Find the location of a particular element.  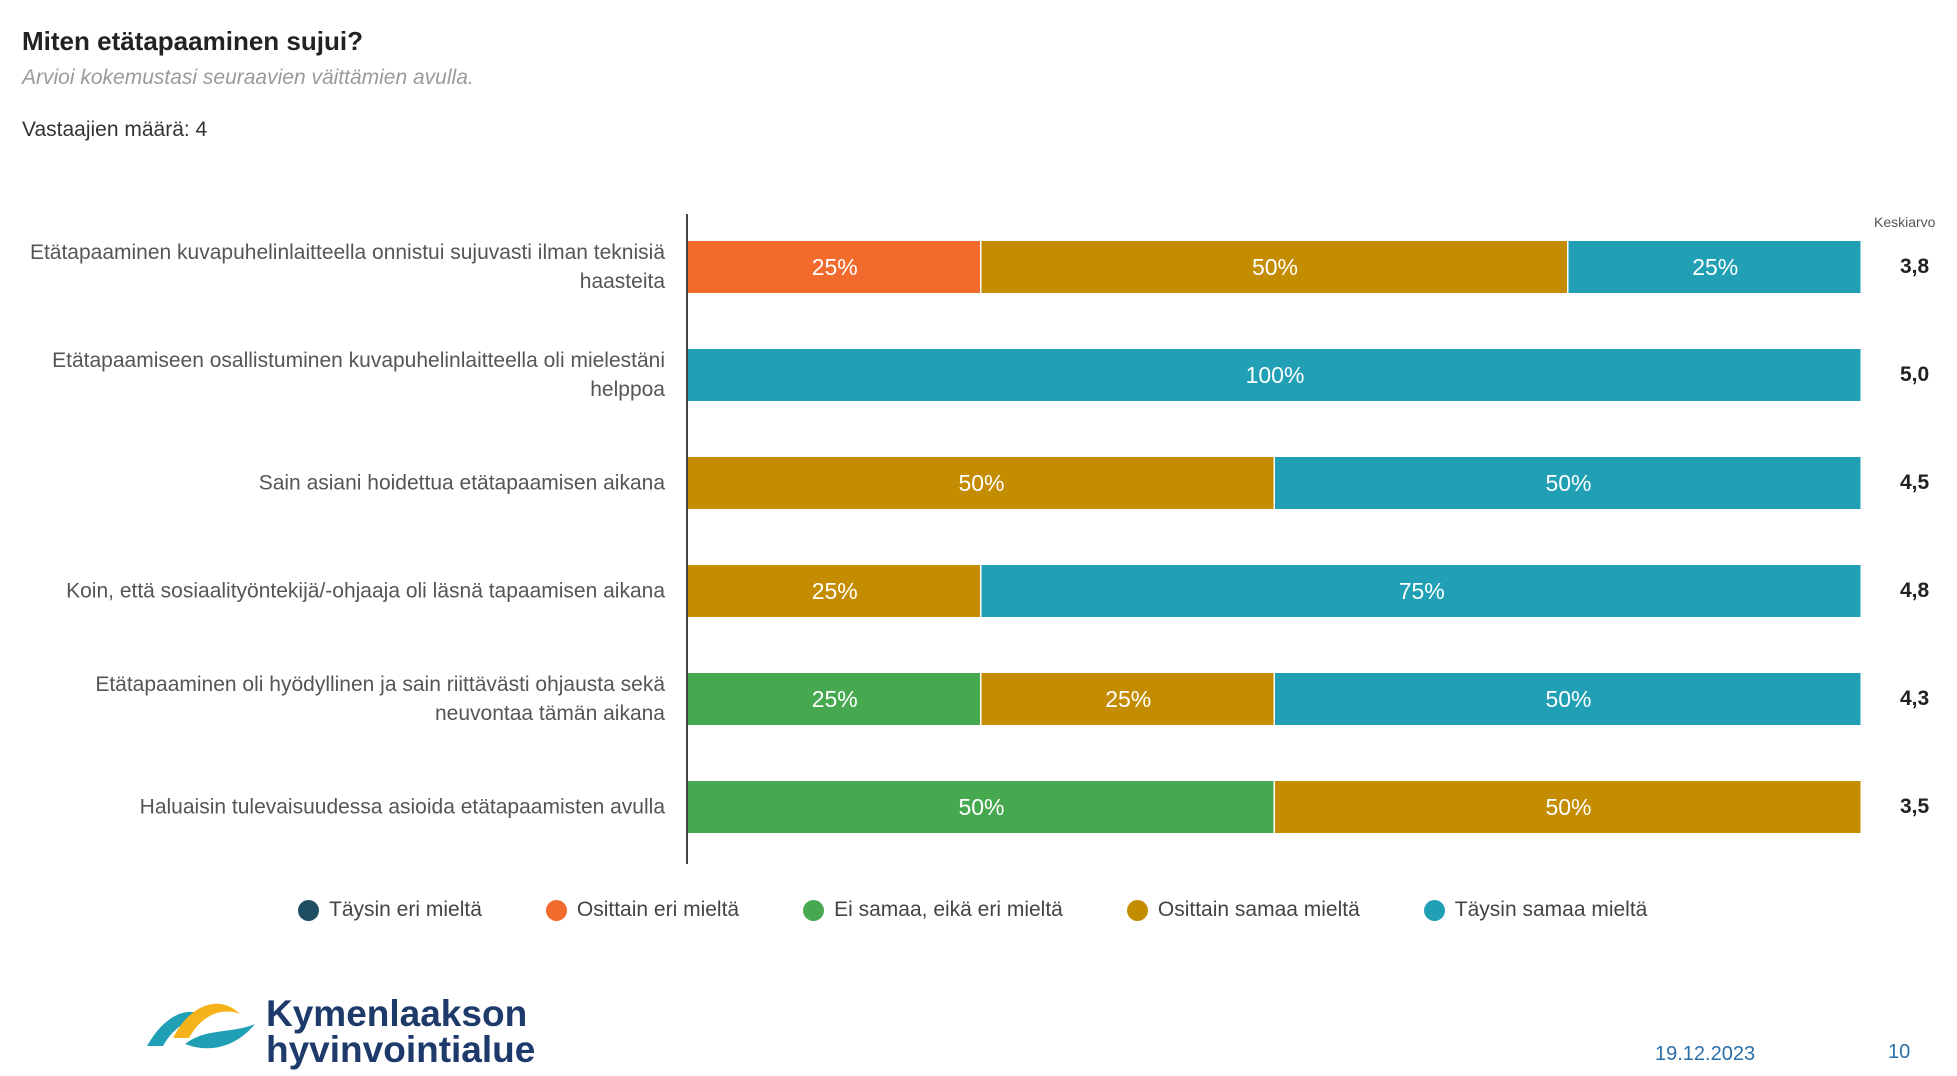

bar-data-label: 100% is located at coordinates (1275, 375).